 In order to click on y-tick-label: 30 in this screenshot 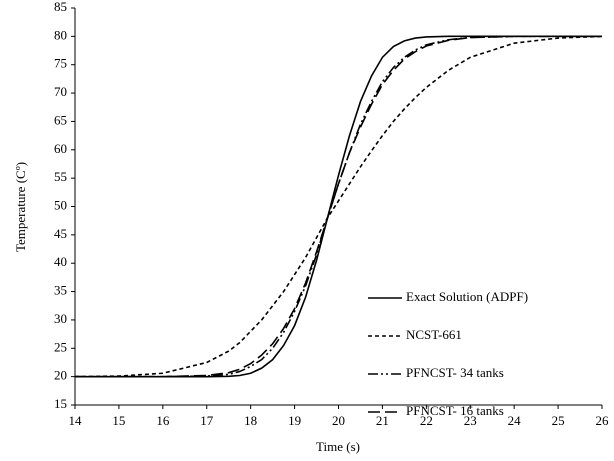, I will do `click(60, 318)`.